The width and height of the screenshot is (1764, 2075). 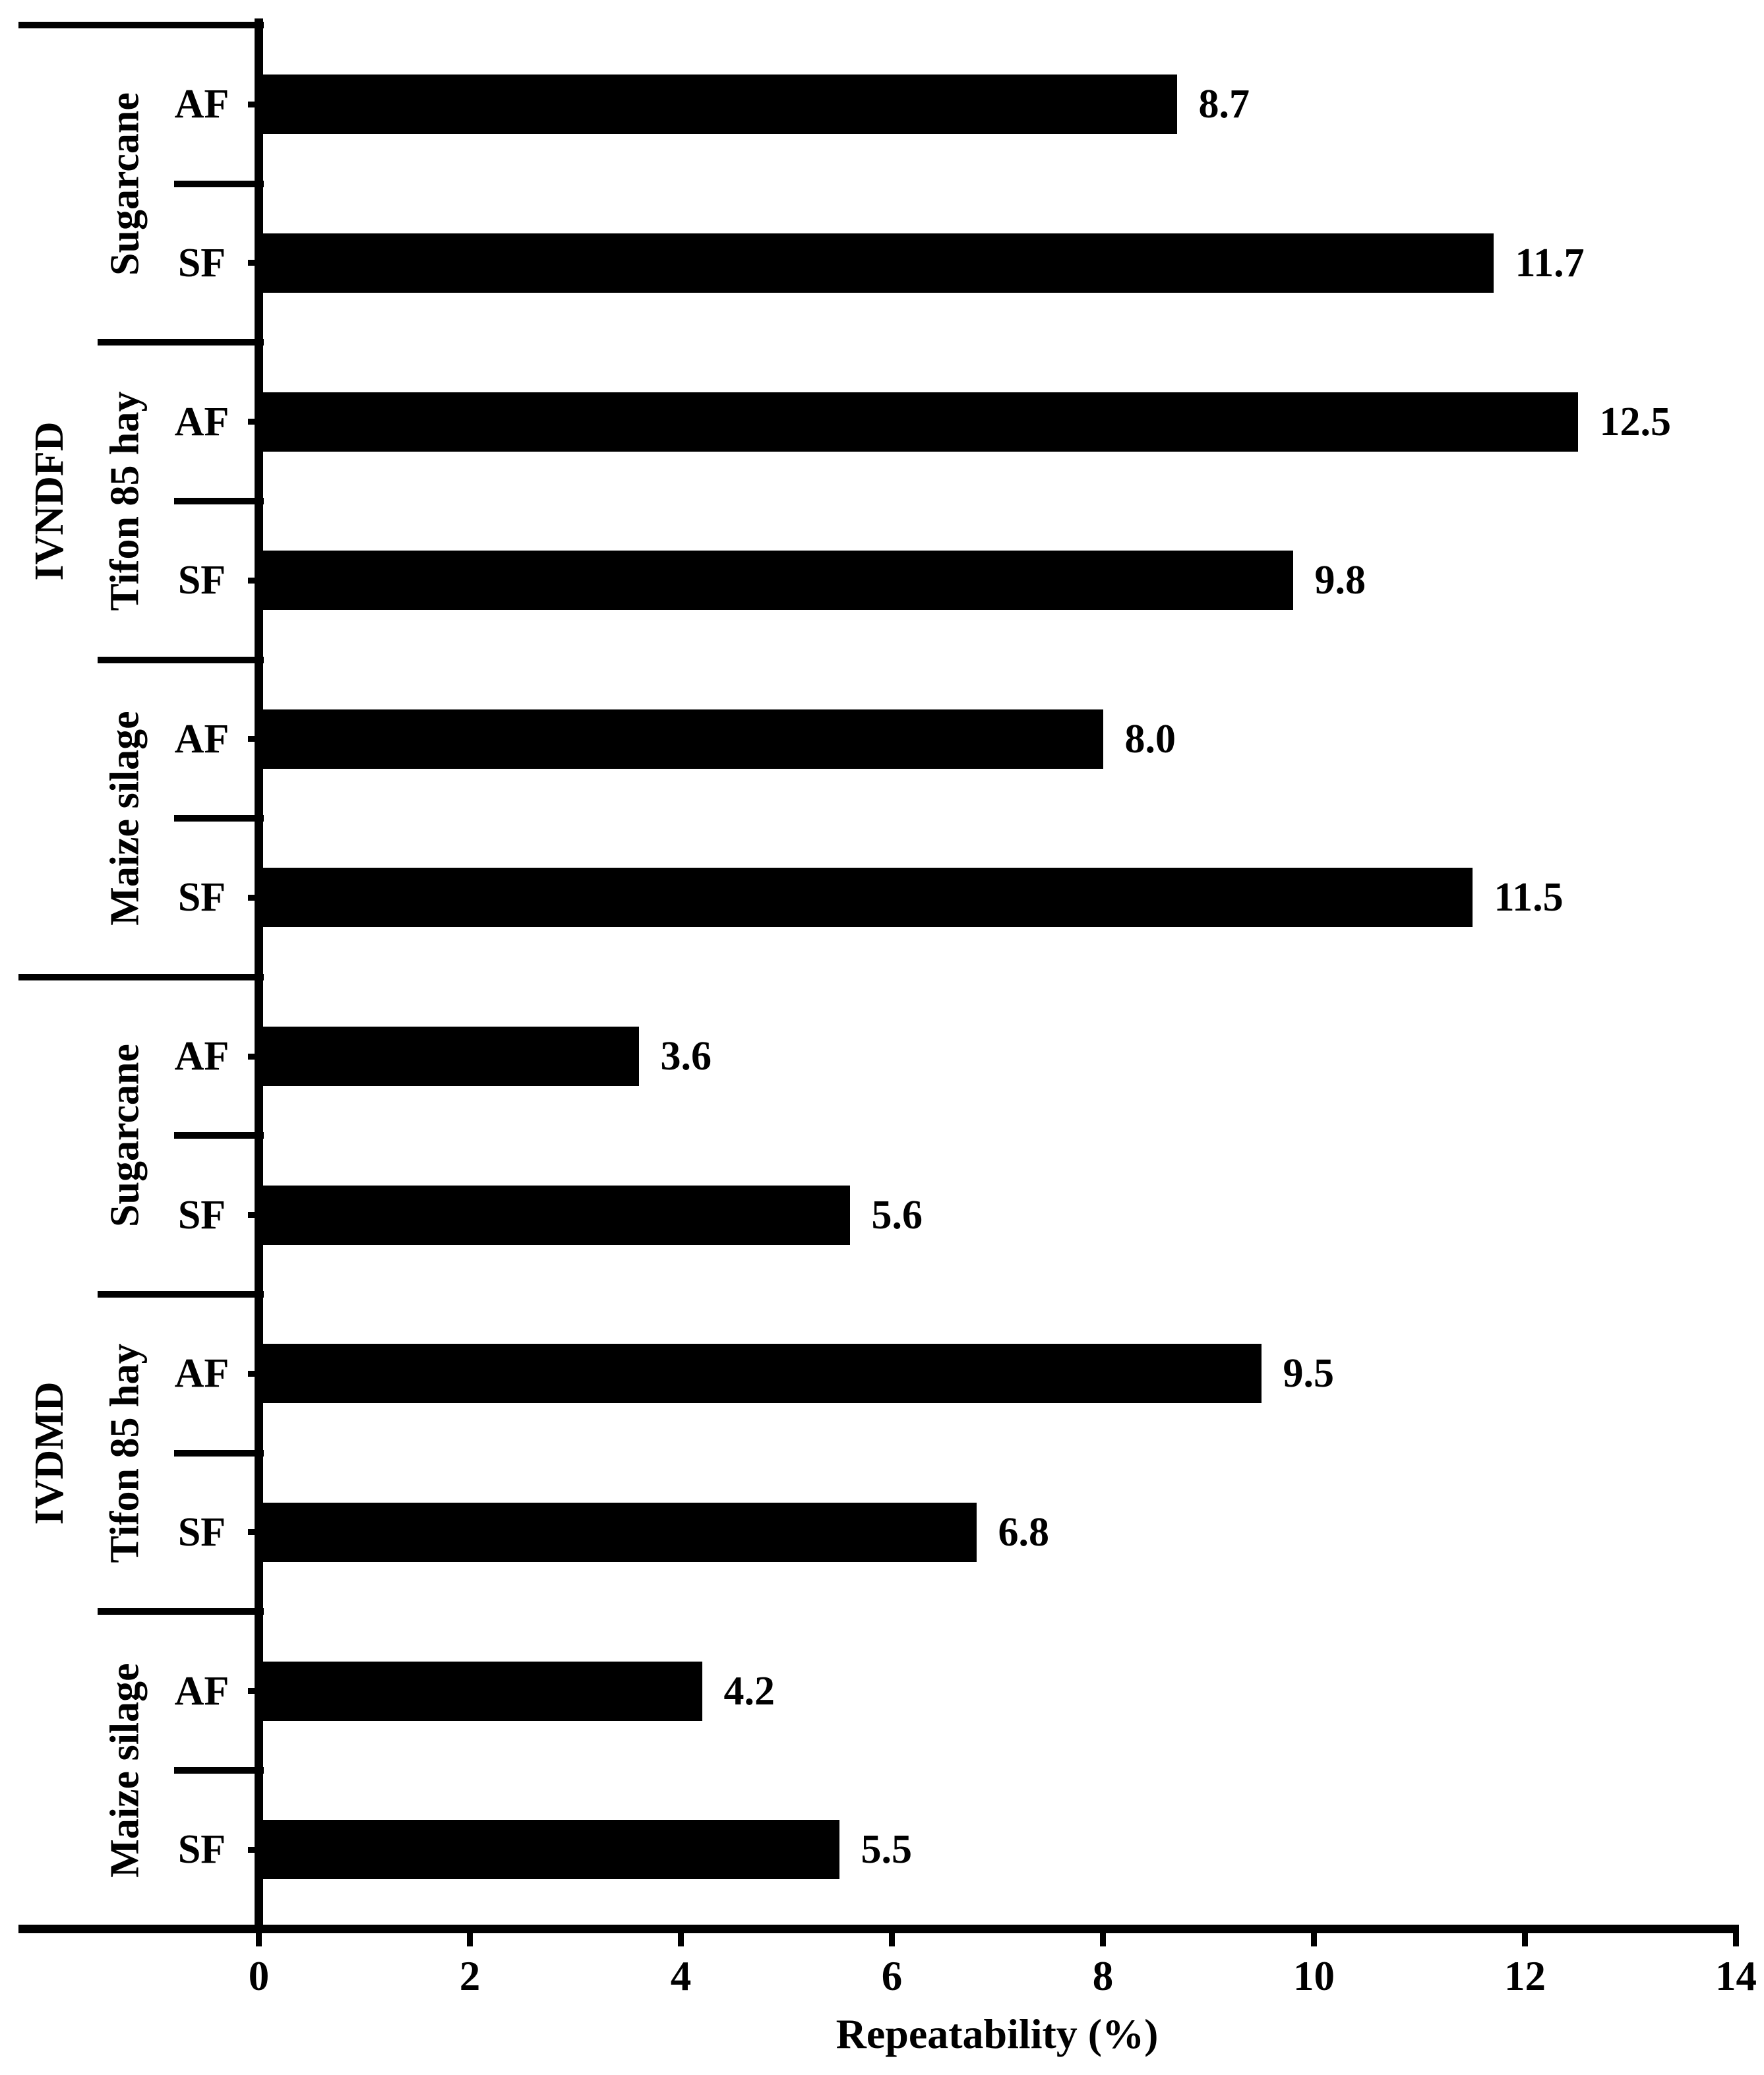 I want to click on x-tick-label: 10, so click(x=1314, y=1976).